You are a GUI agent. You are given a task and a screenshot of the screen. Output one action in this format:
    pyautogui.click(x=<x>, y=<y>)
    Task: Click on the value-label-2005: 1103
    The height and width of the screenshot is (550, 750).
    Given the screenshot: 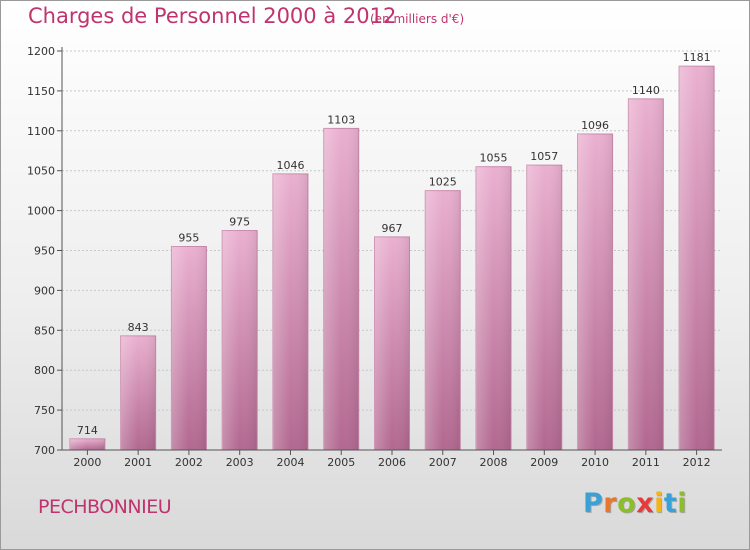 What is the action you would take?
    pyautogui.click(x=341, y=119)
    